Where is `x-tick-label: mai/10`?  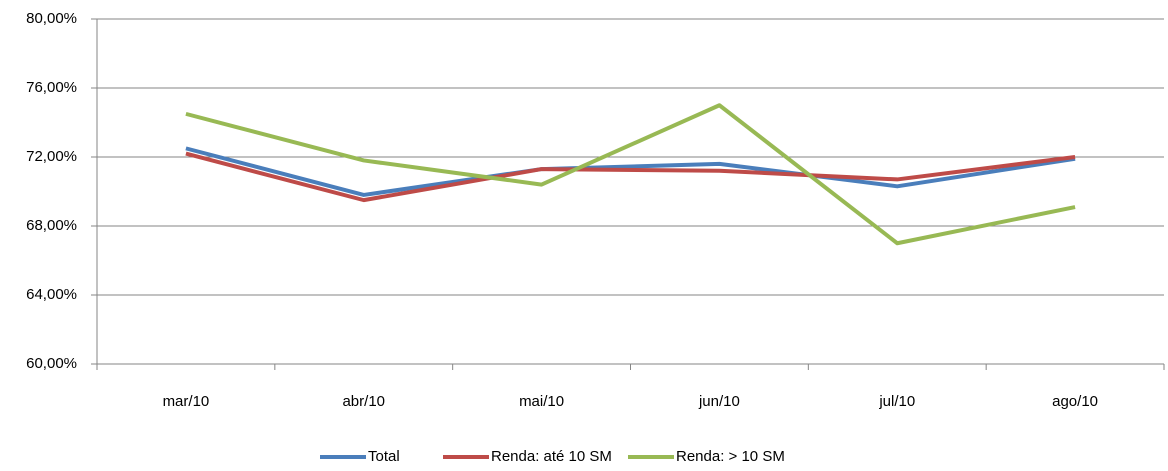
x-tick-label: mai/10 is located at coordinates (541, 401).